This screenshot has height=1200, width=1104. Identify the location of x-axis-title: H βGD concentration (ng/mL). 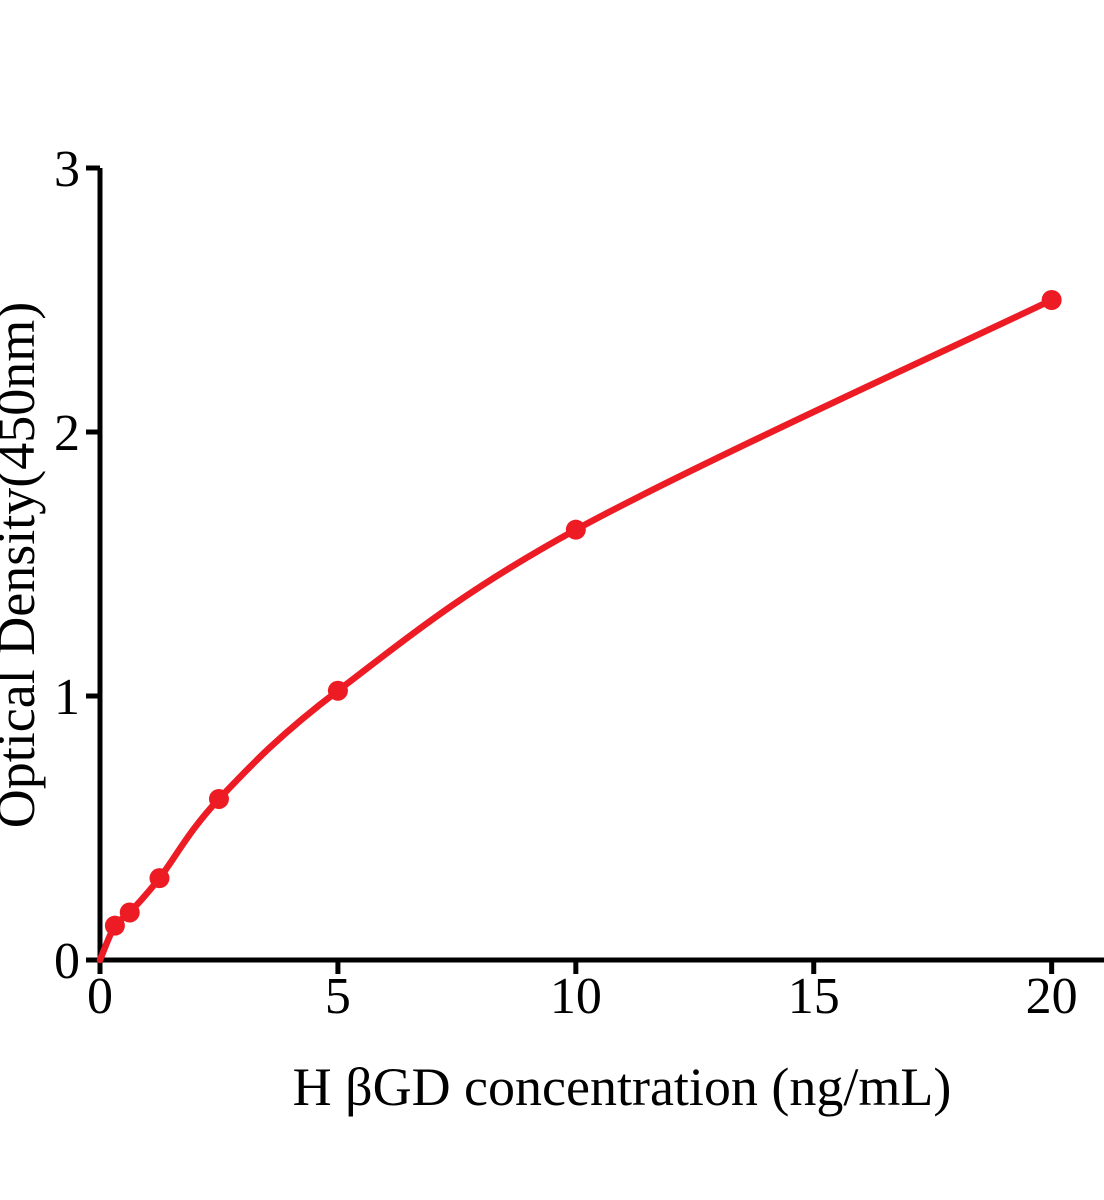
(622, 1087).